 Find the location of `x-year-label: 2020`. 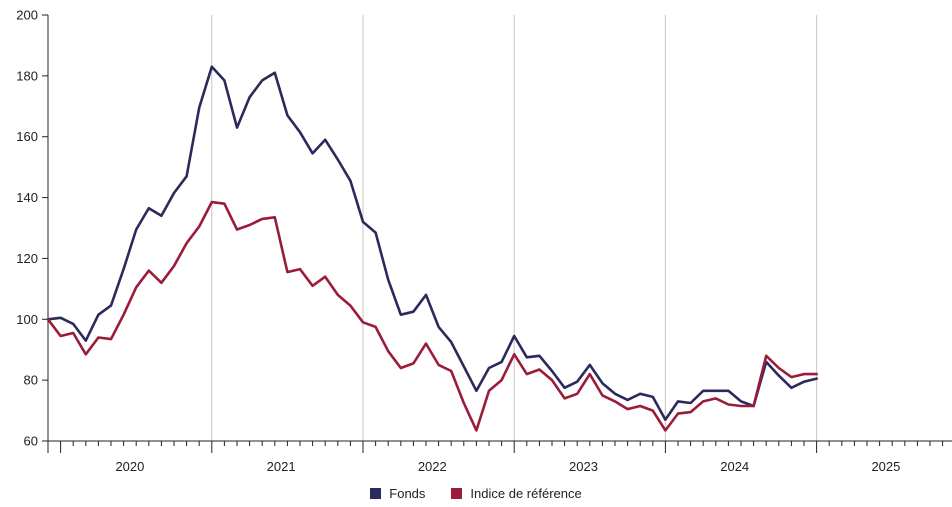

x-year-label: 2020 is located at coordinates (129, 466).